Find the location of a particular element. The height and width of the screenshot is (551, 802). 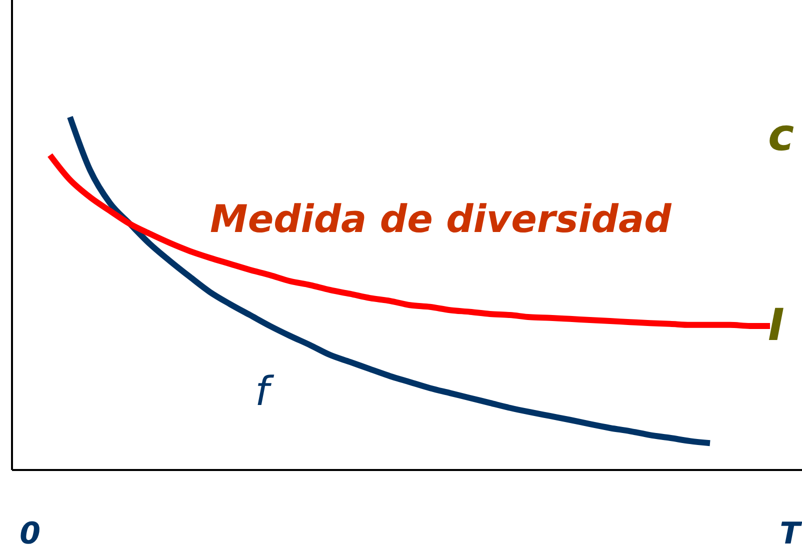

x-tick-label: 0 is located at coordinates (30, 533).